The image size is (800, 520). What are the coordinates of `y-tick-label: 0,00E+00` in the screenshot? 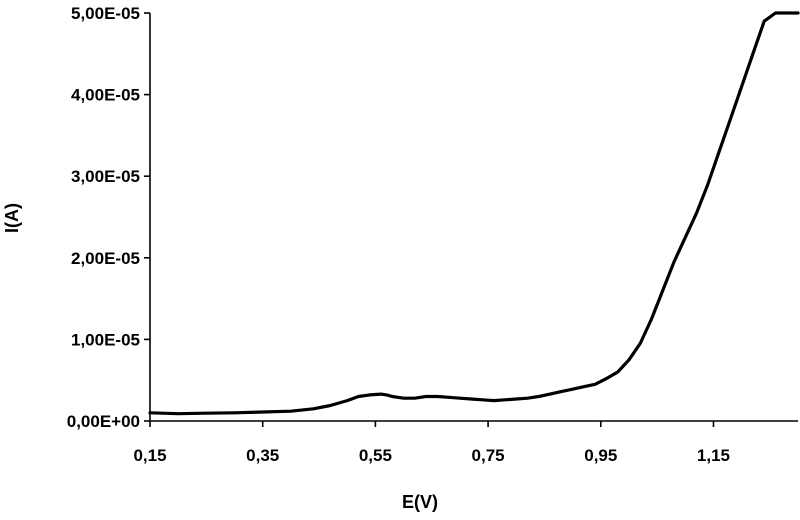 It's located at (103, 421).